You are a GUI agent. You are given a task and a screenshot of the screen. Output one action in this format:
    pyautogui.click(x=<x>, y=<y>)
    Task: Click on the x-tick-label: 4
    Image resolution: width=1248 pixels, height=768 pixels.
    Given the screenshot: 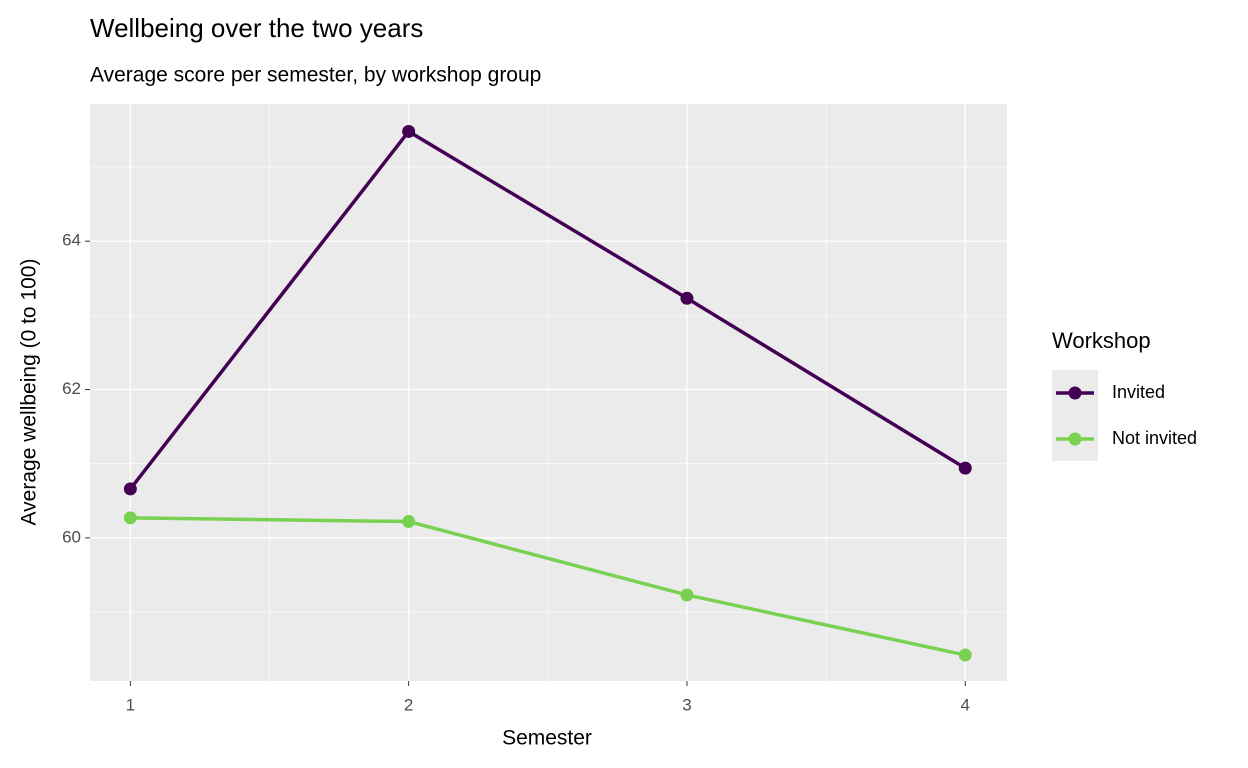 What is the action you would take?
    pyautogui.click(x=965, y=704)
    